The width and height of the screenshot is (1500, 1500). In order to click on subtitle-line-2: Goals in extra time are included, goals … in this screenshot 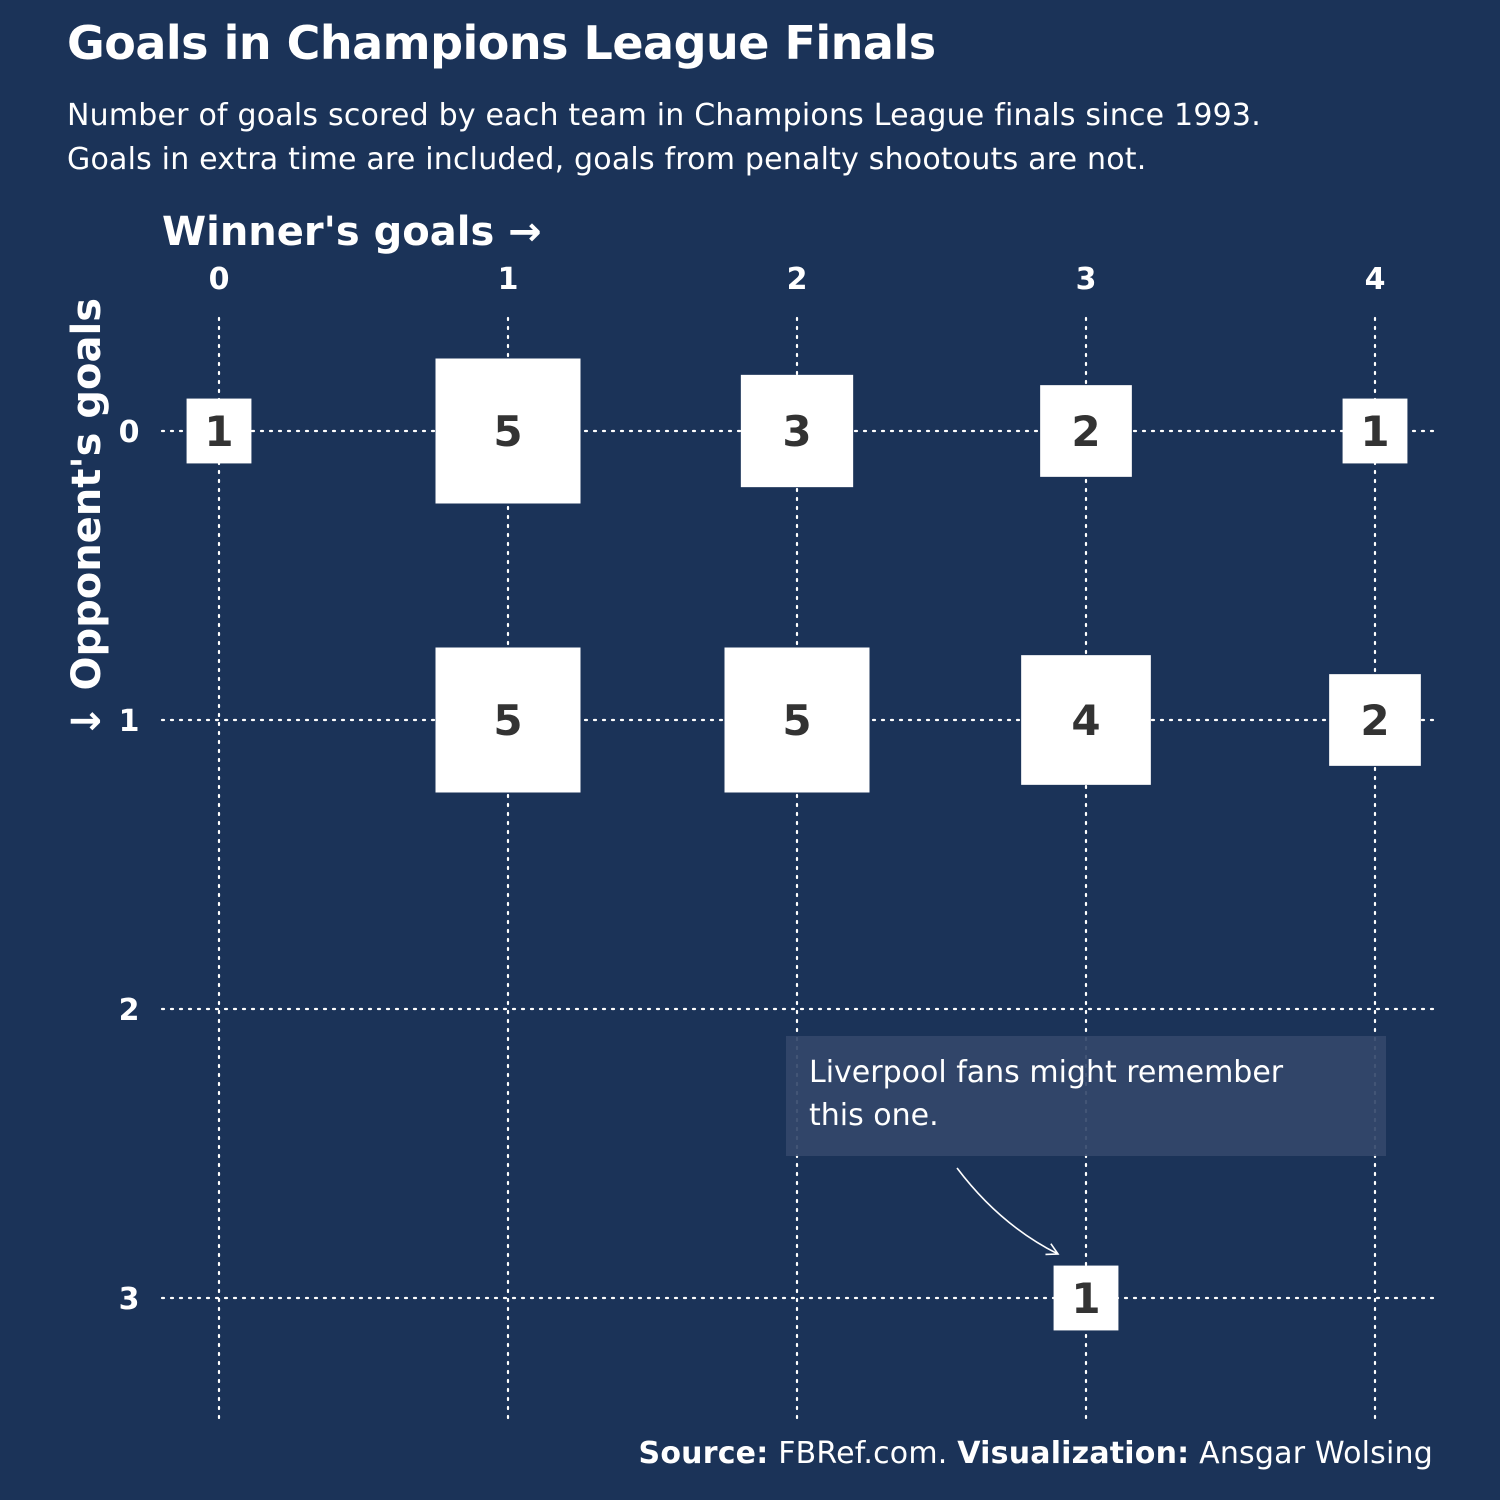, I will do `click(607, 159)`.